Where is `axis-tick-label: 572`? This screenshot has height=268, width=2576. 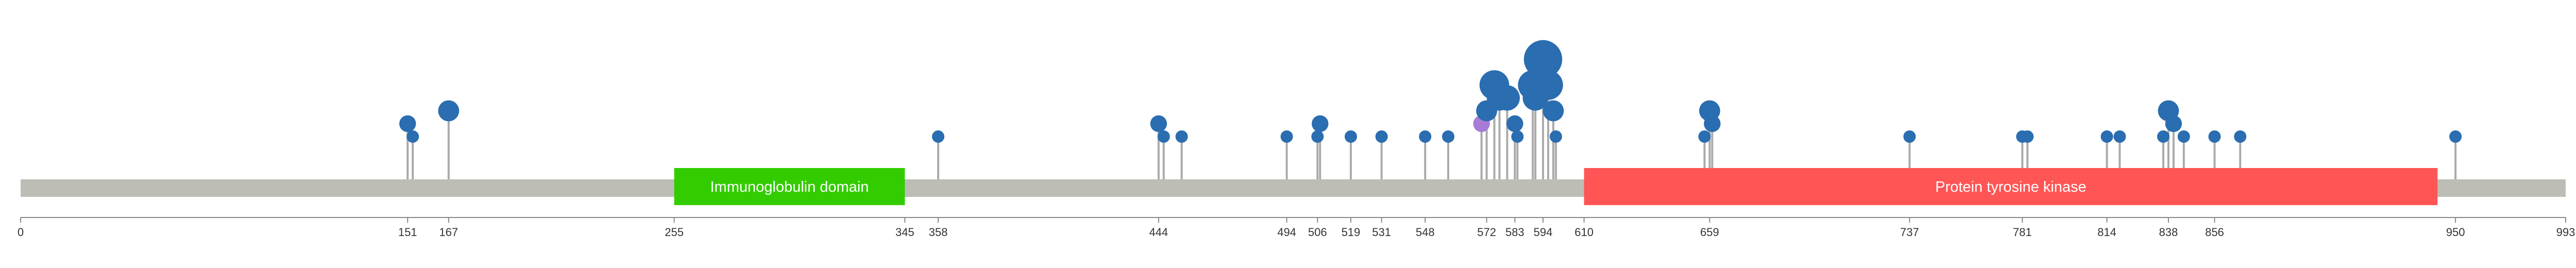
axis-tick-label: 572 is located at coordinates (1486, 232).